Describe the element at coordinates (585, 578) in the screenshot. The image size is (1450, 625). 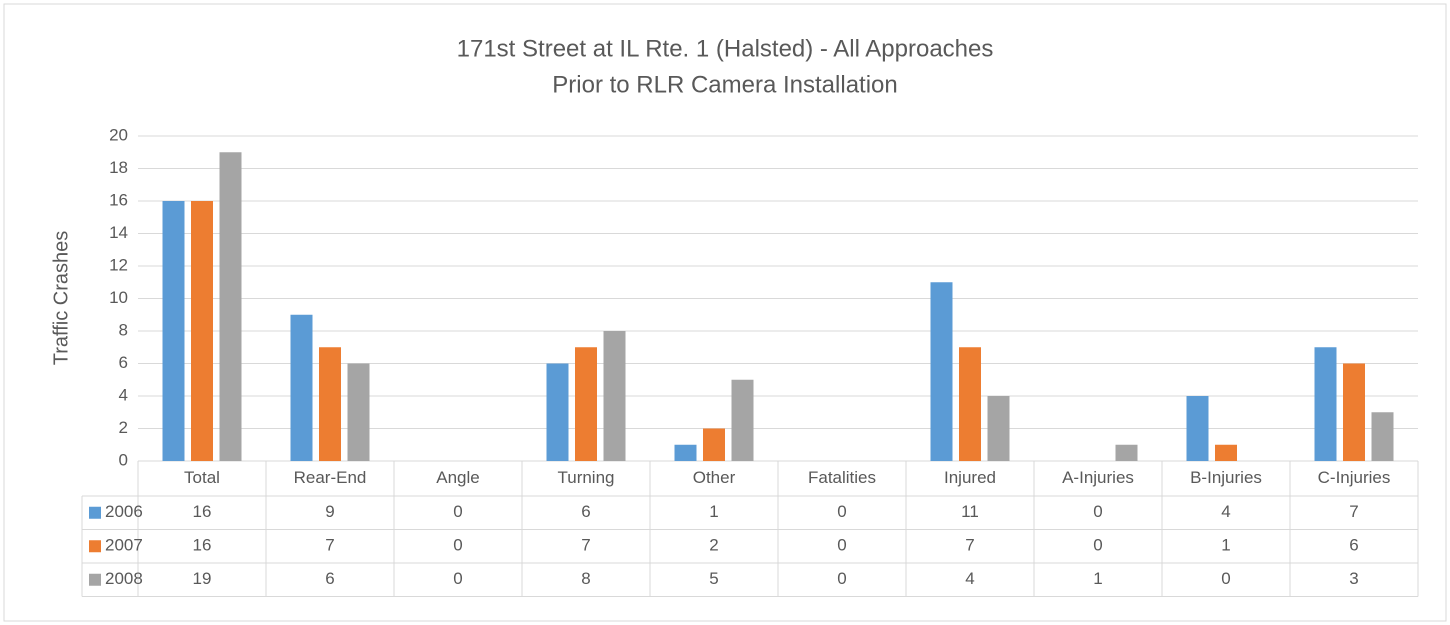
I see `table-value: 8` at that location.